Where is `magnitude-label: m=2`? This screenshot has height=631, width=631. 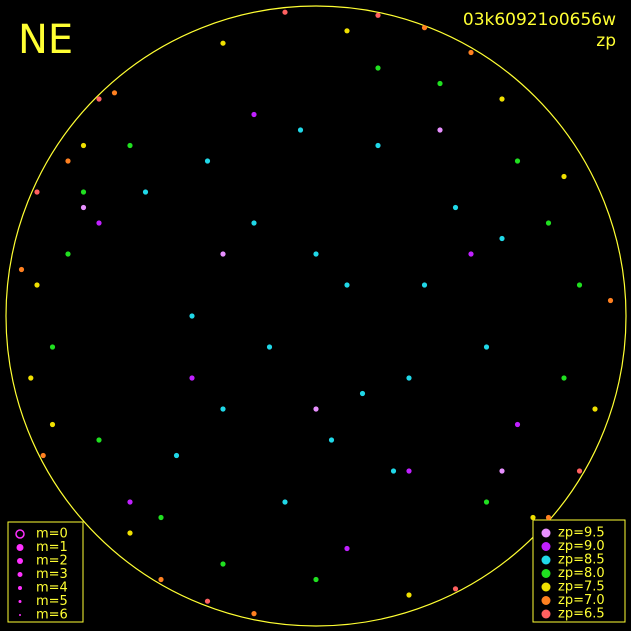 magnitude-label: m=2 is located at coordinates (52, 561).